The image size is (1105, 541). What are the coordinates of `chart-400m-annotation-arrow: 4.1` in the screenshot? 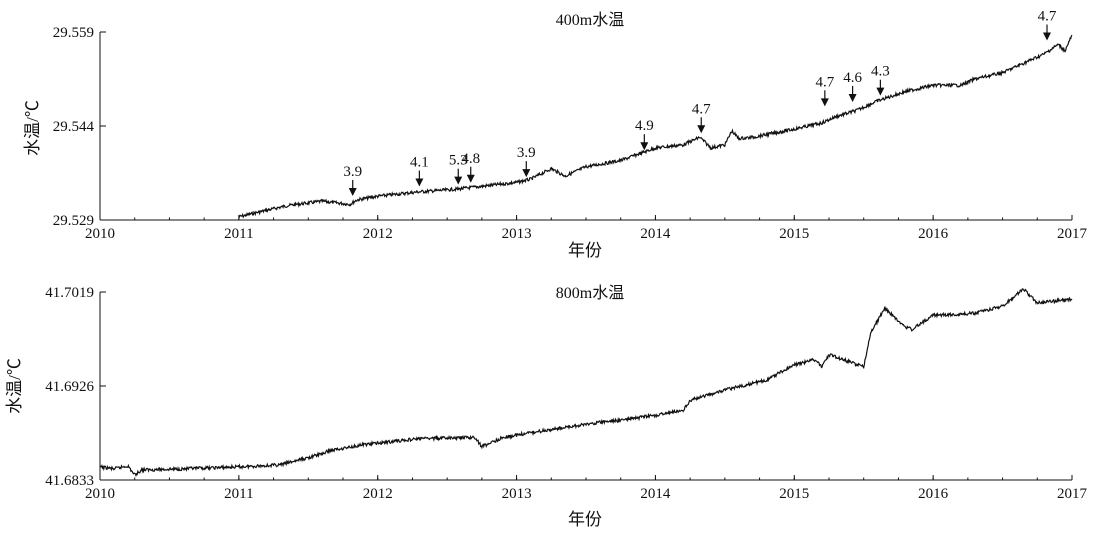 It's located at (419, 171).